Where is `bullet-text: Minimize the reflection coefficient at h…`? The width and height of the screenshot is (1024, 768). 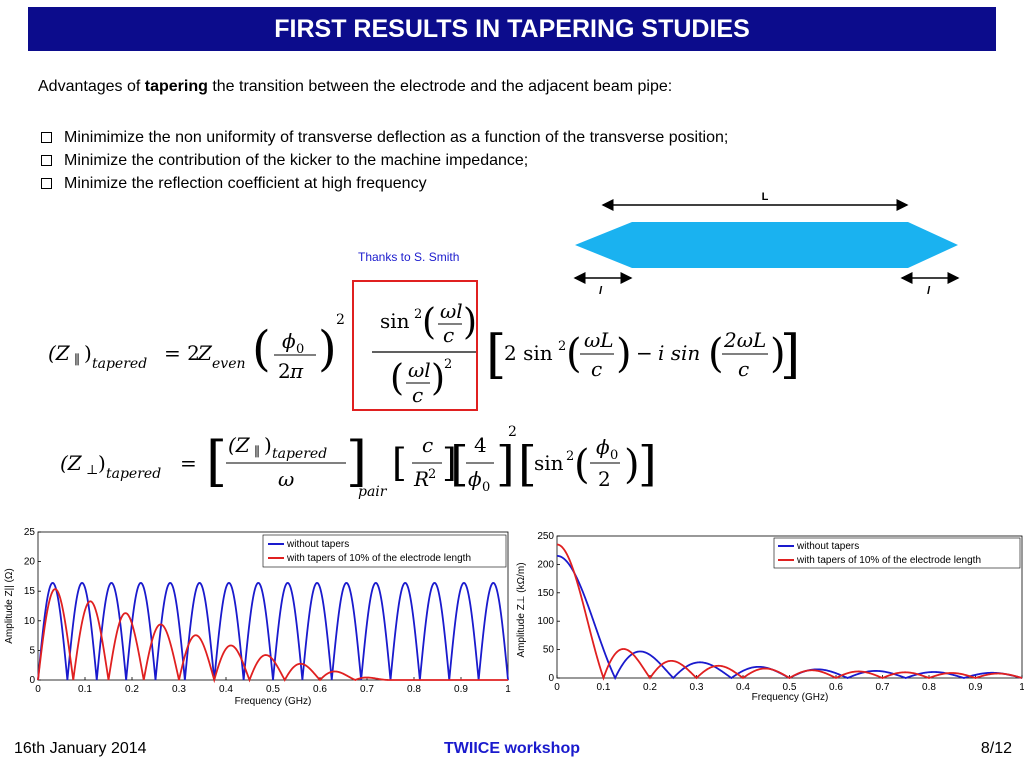 bullet-text: Minimize the reflection coefficient at h… is located at coordinates (245, 183).